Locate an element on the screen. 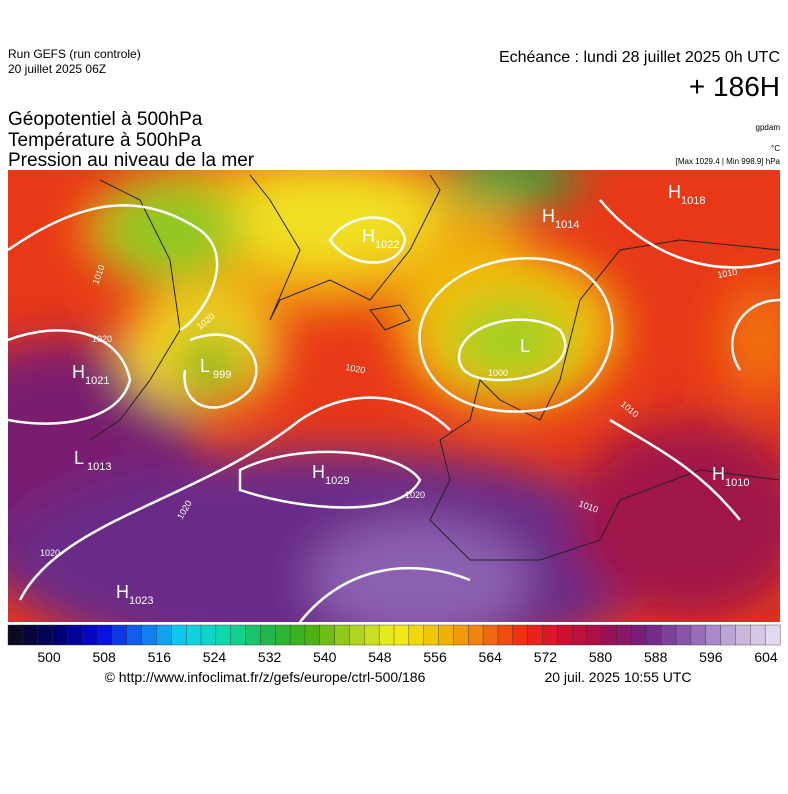  mediterranean-coast is located at coordinates (604, 500).